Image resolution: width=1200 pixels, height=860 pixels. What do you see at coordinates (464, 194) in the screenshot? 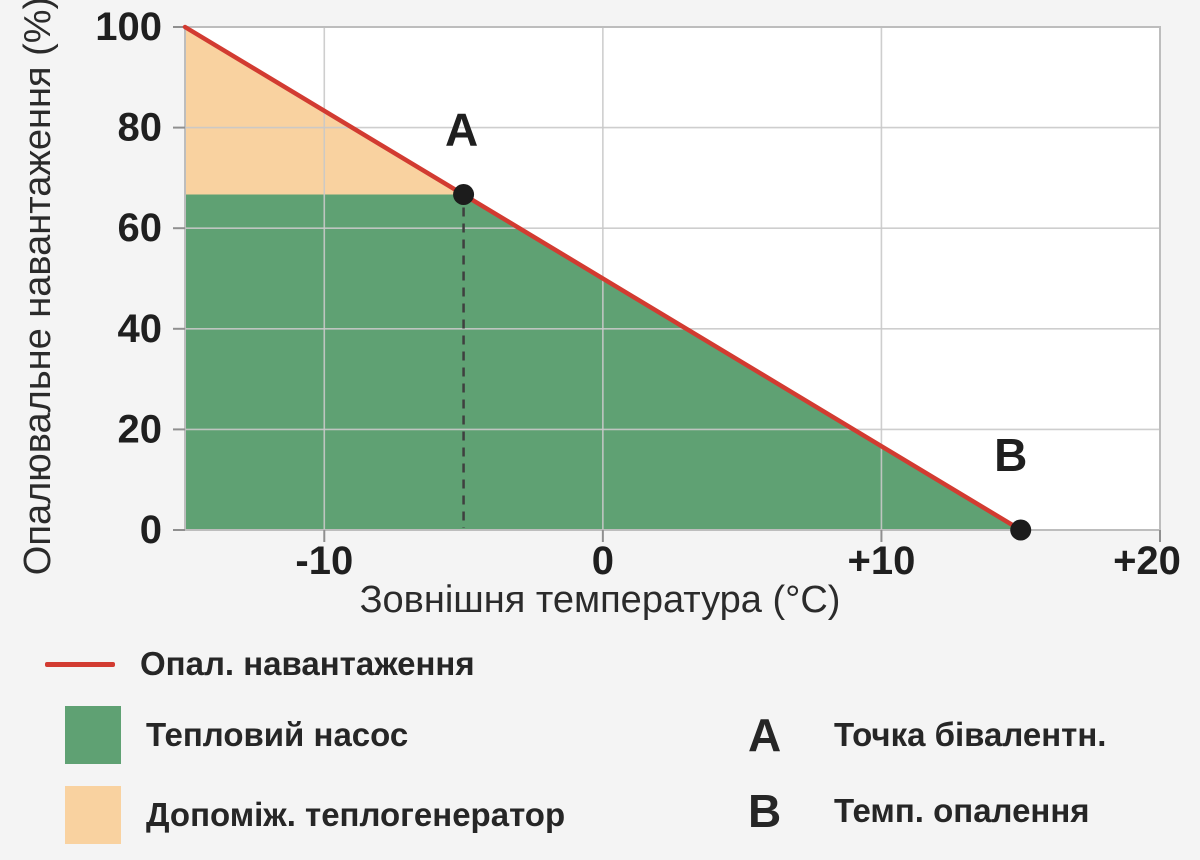
I see `point-a-dot` at bounding box center [464, 194].